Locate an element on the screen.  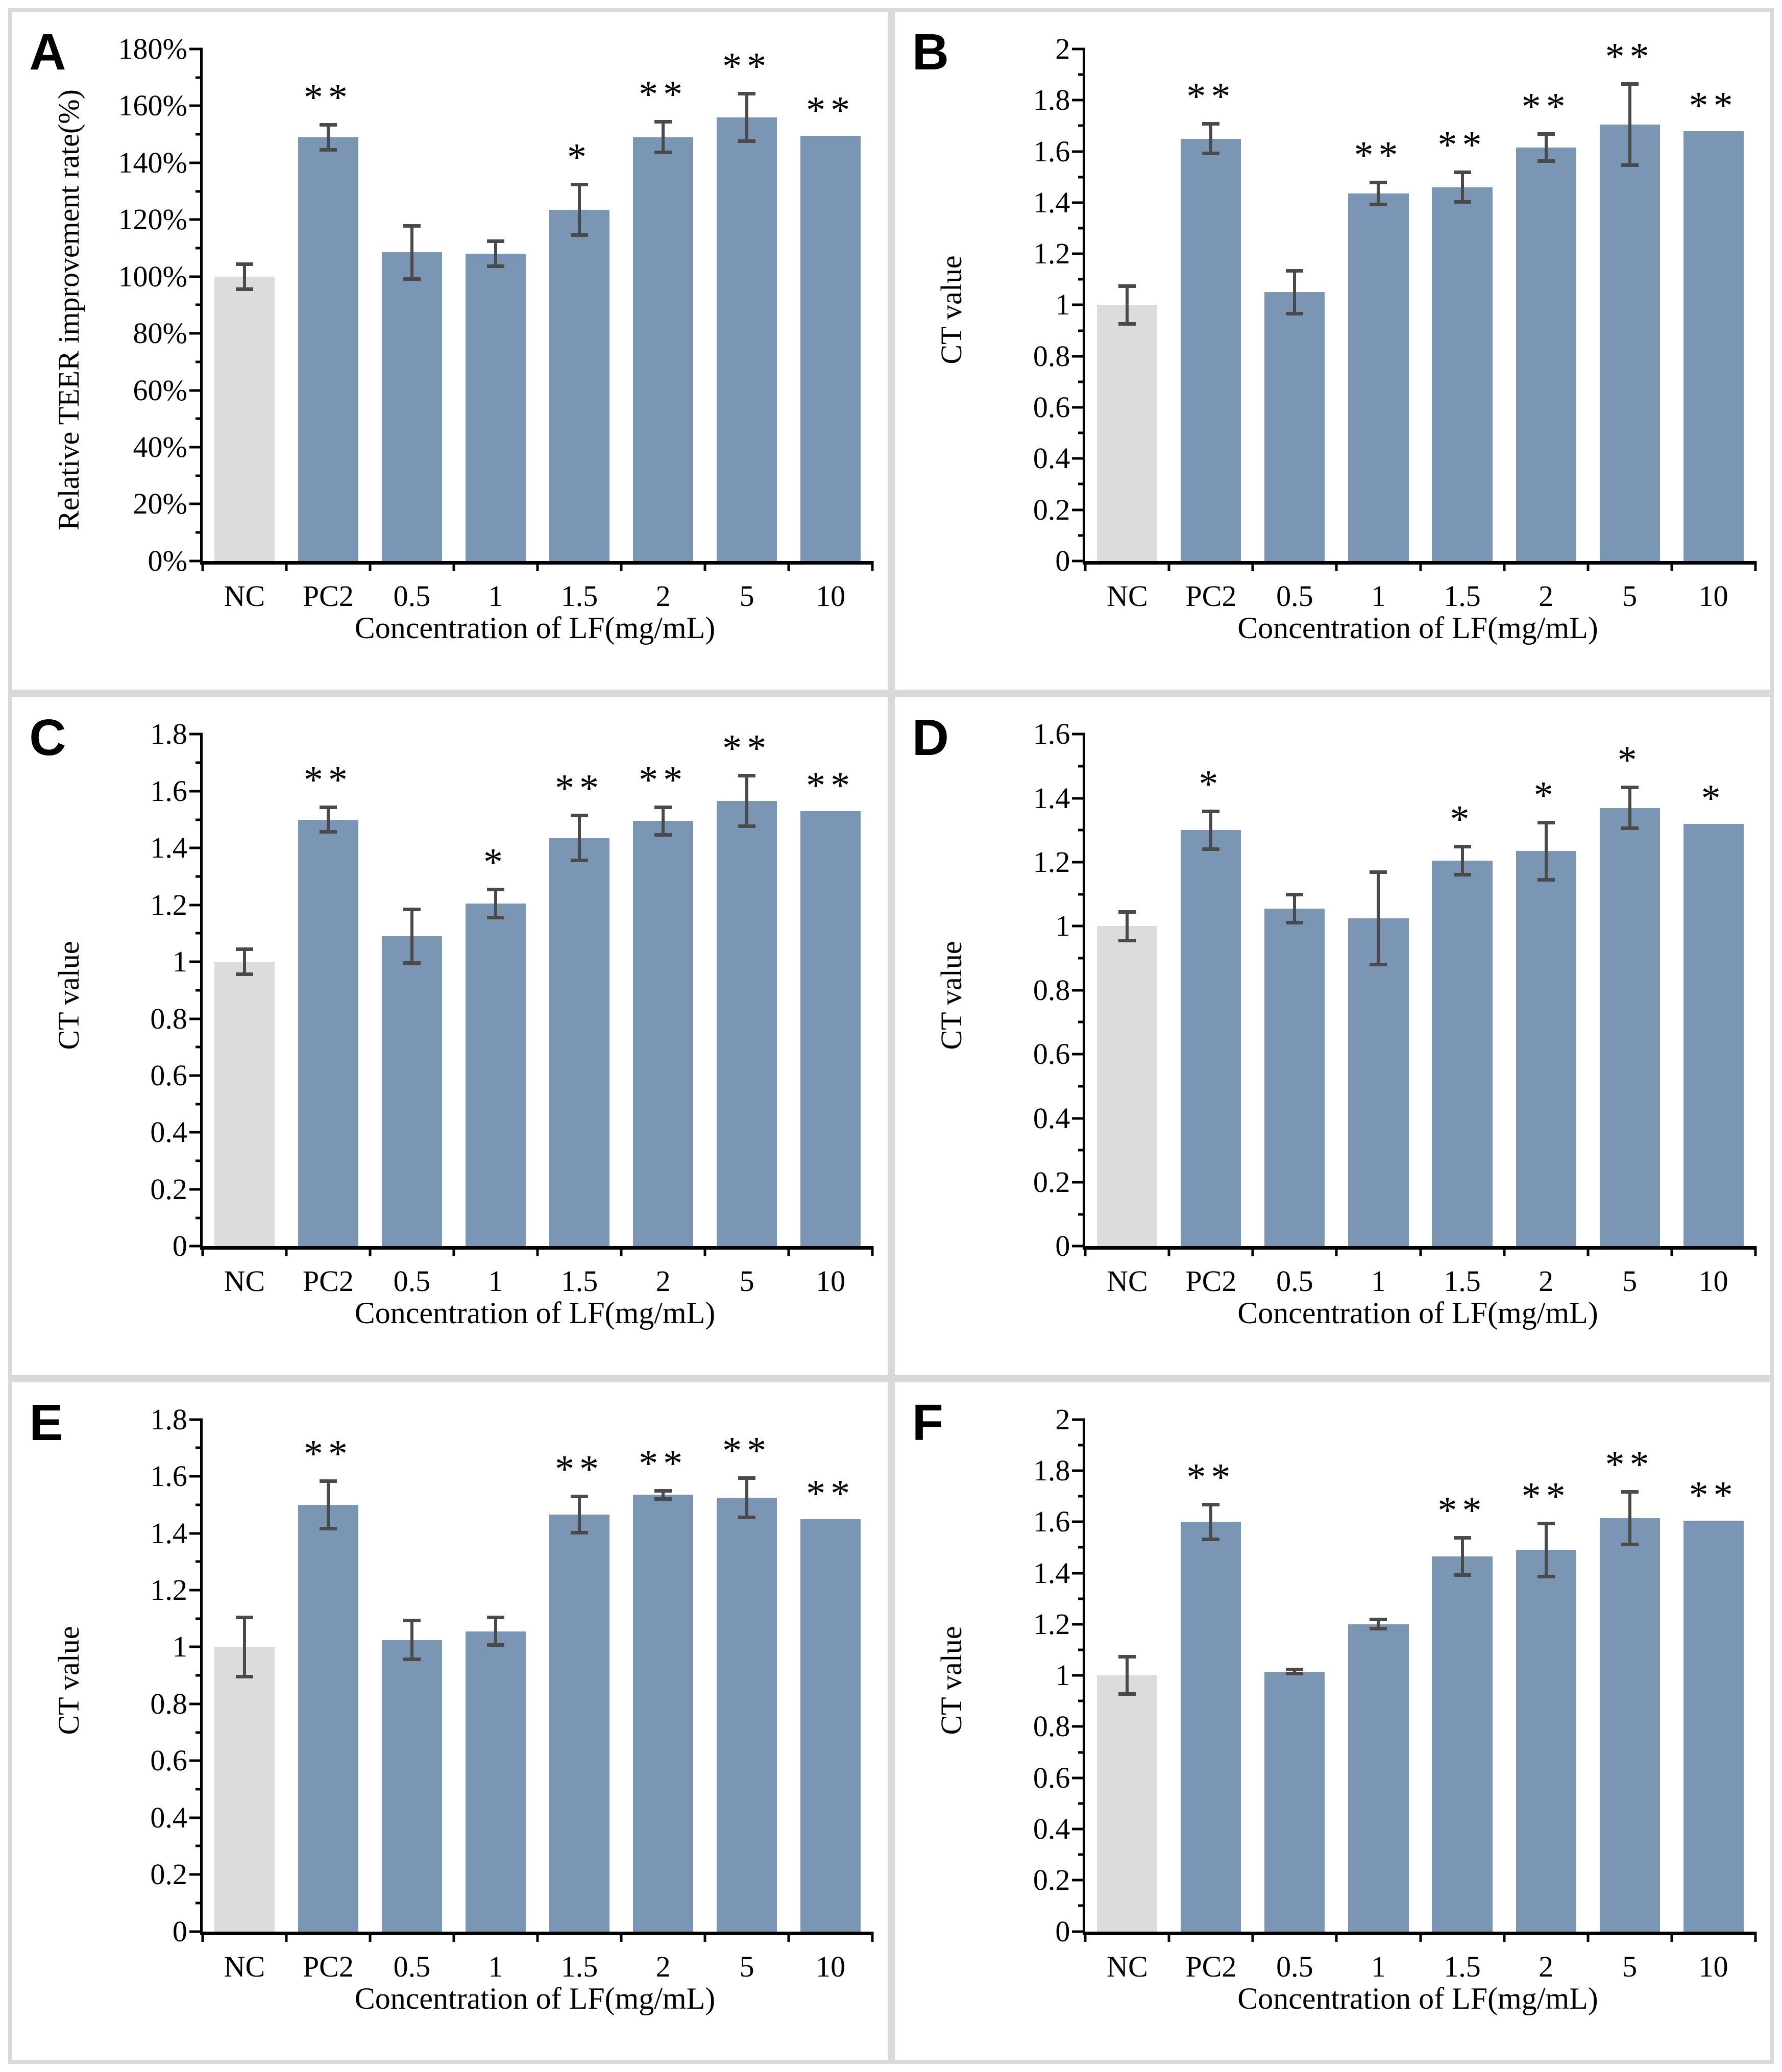
y-tick-label: 100% is located at coordinates (152, 276).